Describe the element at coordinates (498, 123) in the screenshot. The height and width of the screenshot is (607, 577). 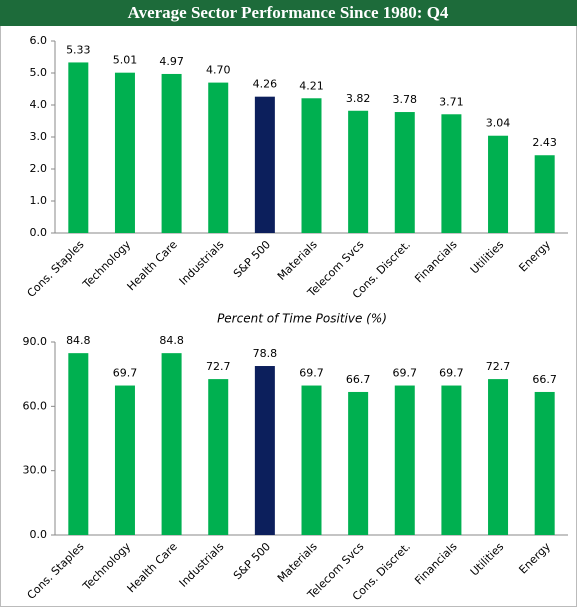
I see `data-label: 3.04` at that location.